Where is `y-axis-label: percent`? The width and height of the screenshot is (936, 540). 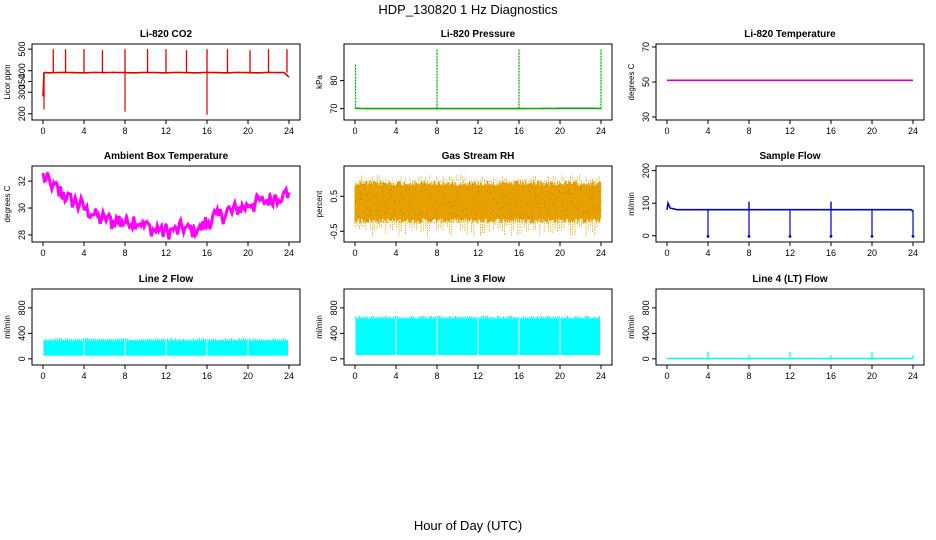
y-axis-label: percent is located at coordinates (319, 203).